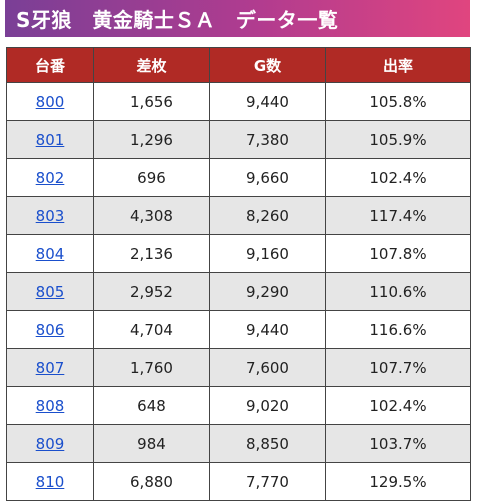 This screenshot has width=480, height=501. Describe the element at coordinates (398, 291) in the screenshot. I see `rate-cell: 110.6%` at that location.